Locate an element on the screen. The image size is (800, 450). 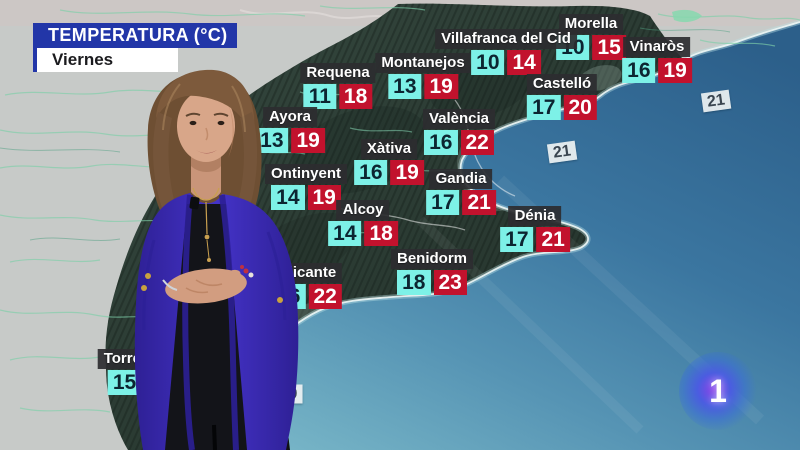
header-title: TEMPERATURA (°C) is located at coordinates (135, 35).